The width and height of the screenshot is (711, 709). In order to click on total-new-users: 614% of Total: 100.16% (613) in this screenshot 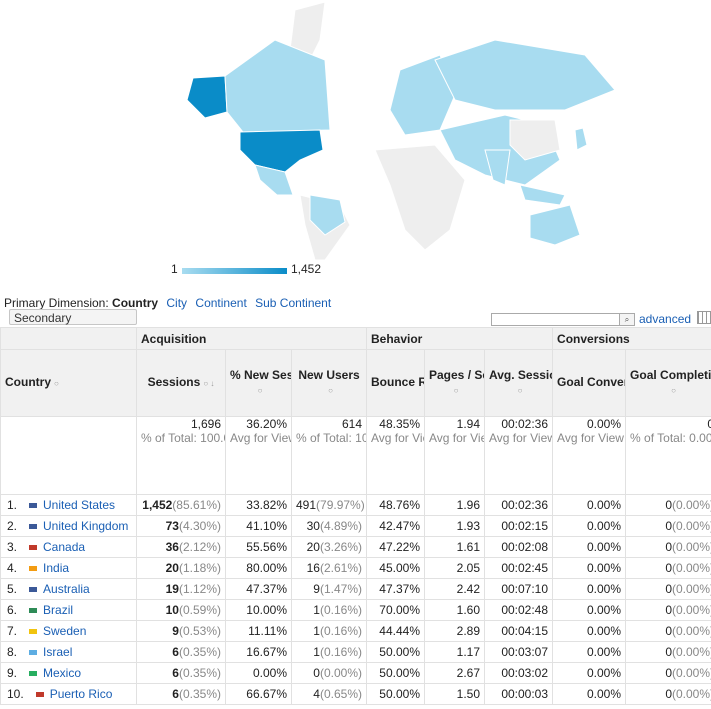, I will do `click(329, 455)`.